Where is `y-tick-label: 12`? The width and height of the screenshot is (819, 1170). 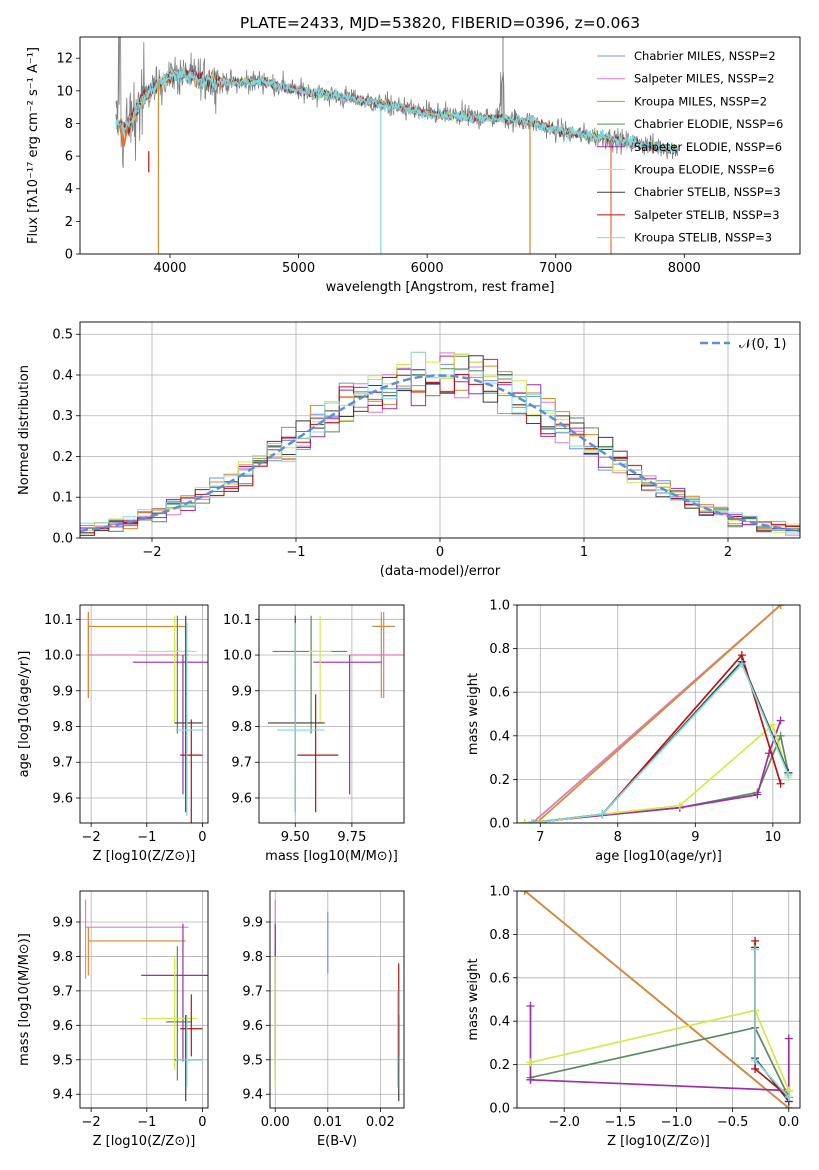
y-tick-label: 12 is located at coordinates (64, 59).